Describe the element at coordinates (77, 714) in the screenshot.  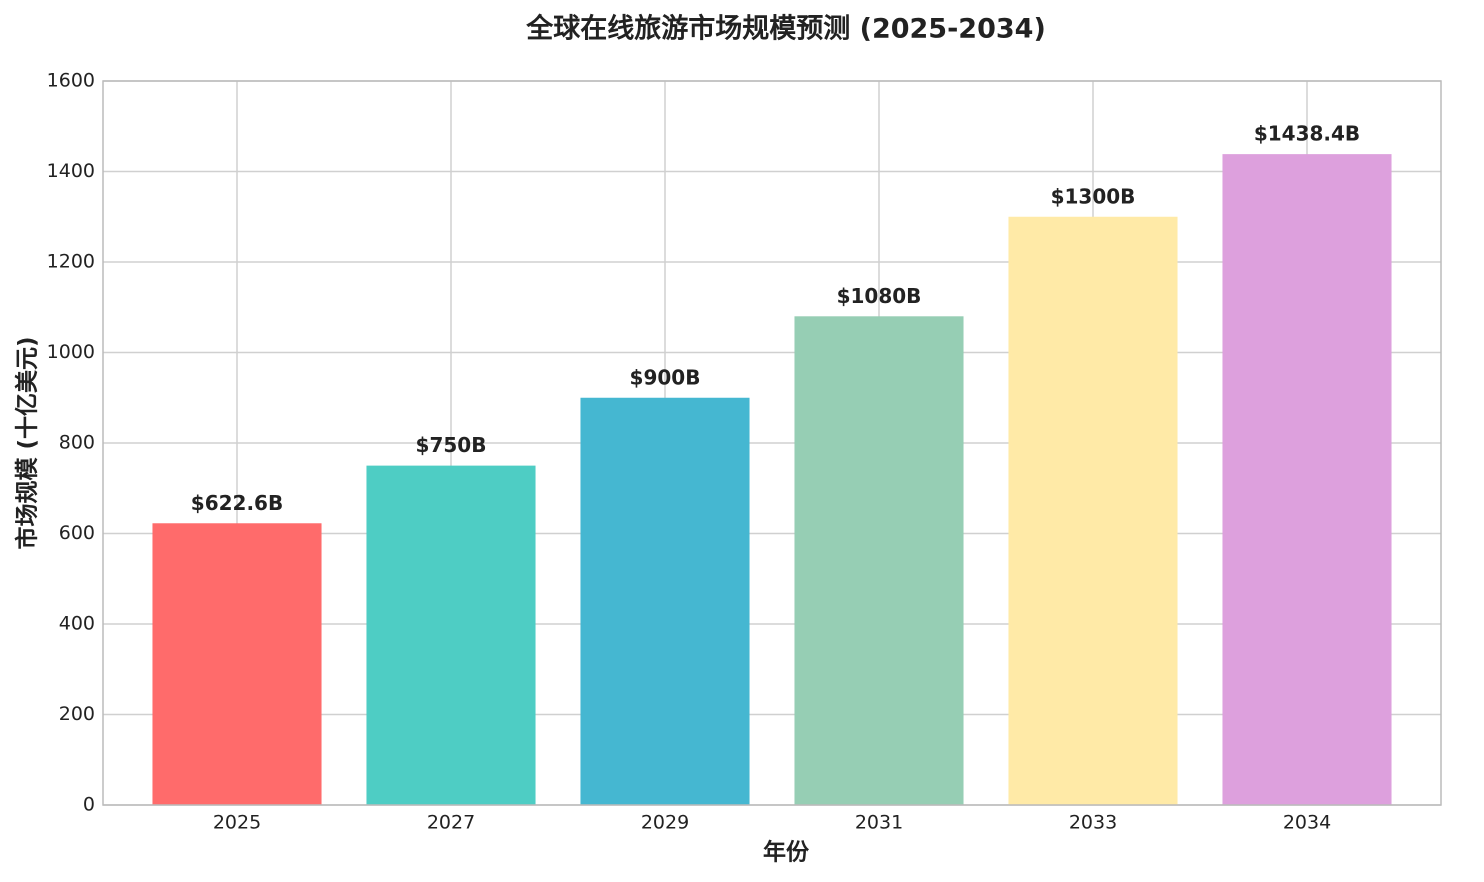
I see `y-tick-label: 200` at that location.